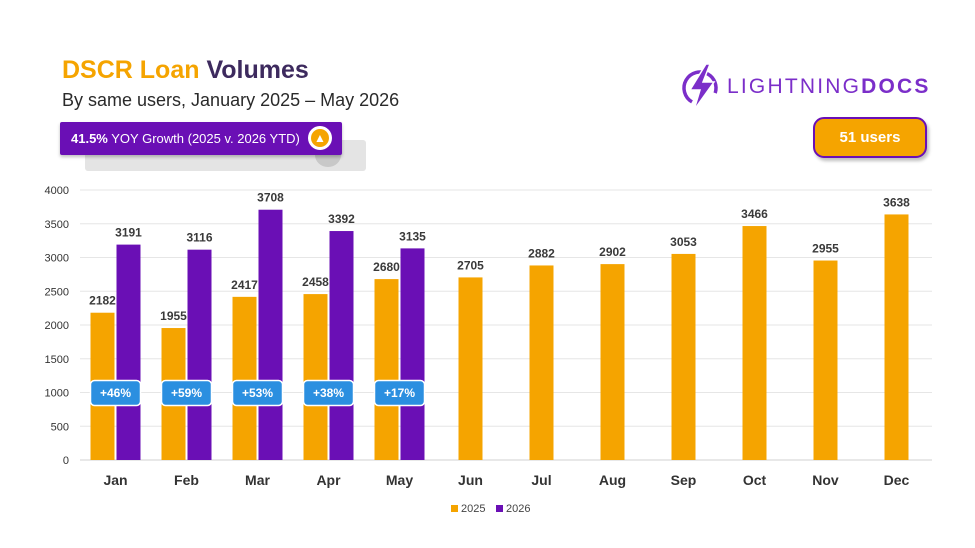 This screenshot has width=975, height=548. What do you see at coordinates (825, 480) in the screenshot?
I see `x-tick-label: Nov` at bounding box center [825, 480].